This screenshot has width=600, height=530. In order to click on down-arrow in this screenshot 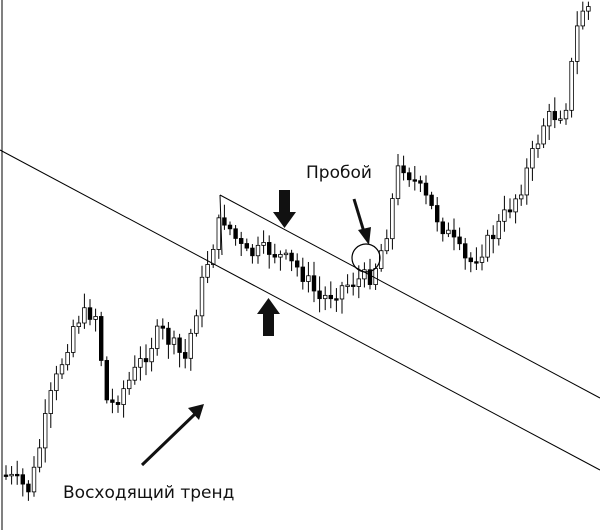, I will do `click(284, 209)`.